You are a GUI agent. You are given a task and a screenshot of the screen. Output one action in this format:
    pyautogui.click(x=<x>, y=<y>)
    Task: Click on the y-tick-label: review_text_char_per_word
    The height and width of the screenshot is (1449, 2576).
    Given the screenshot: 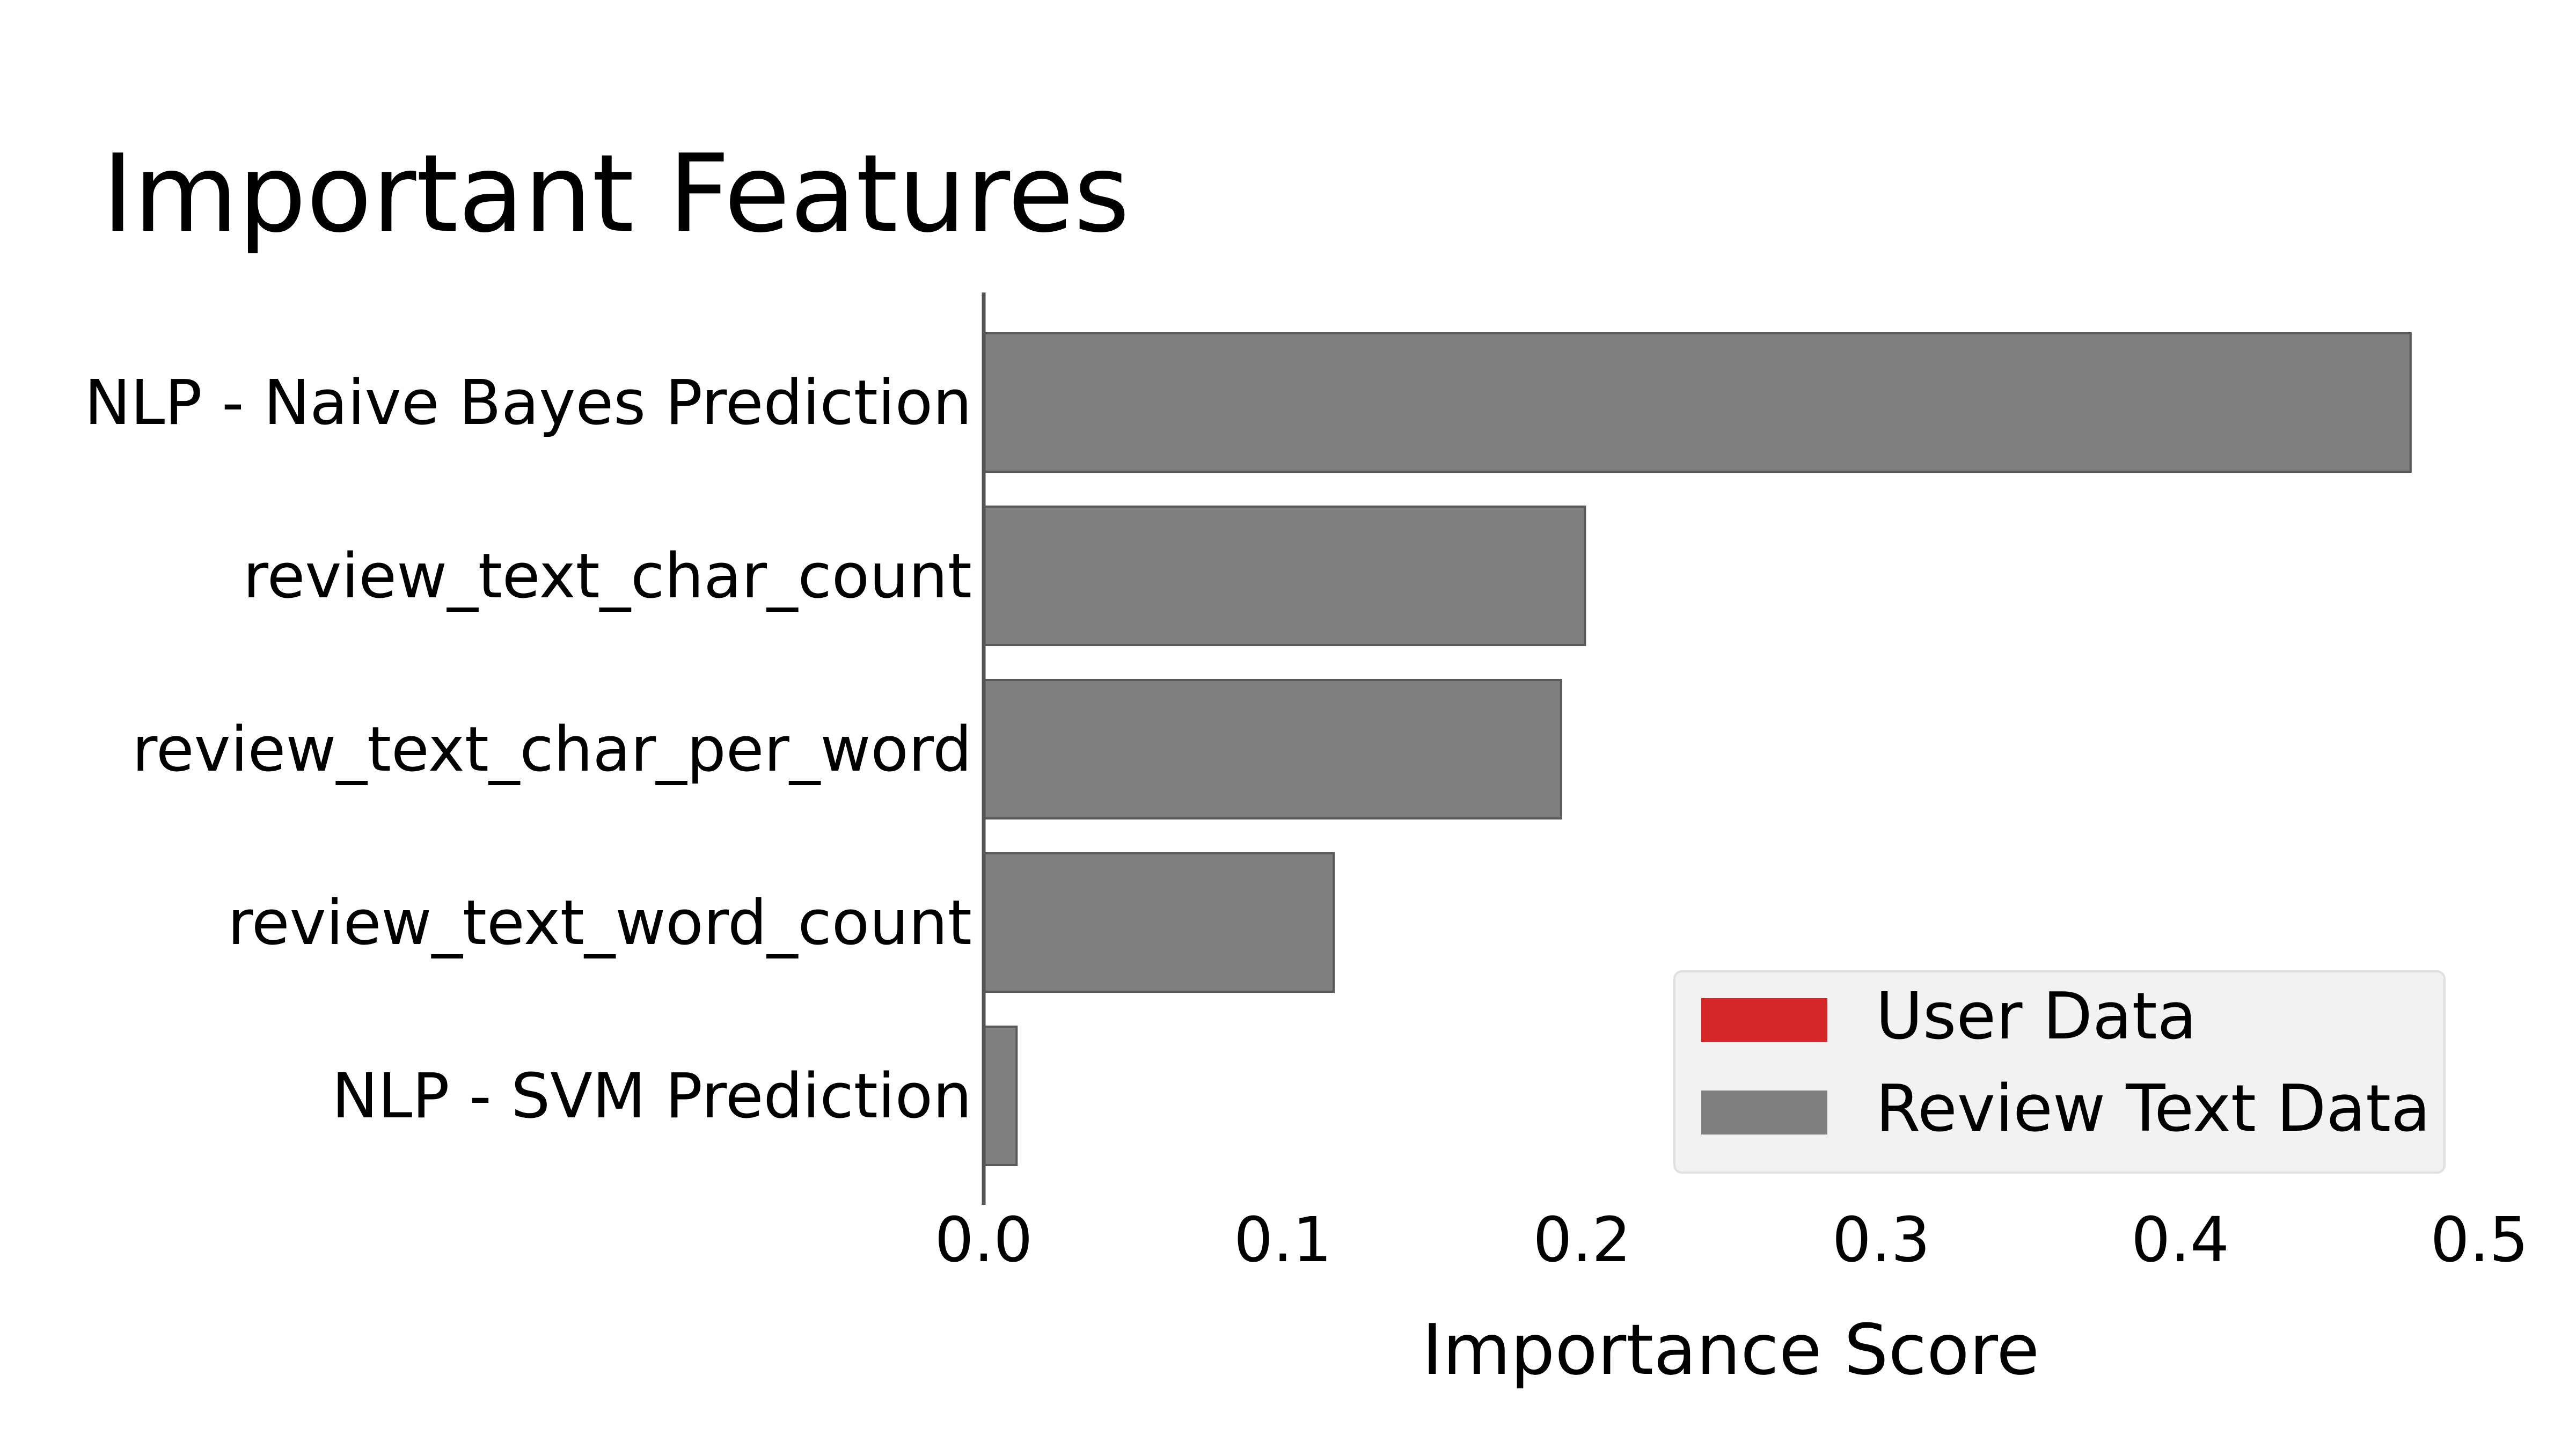 What is the action you would take?
    pyautogui.click(x=552, y=750)
    